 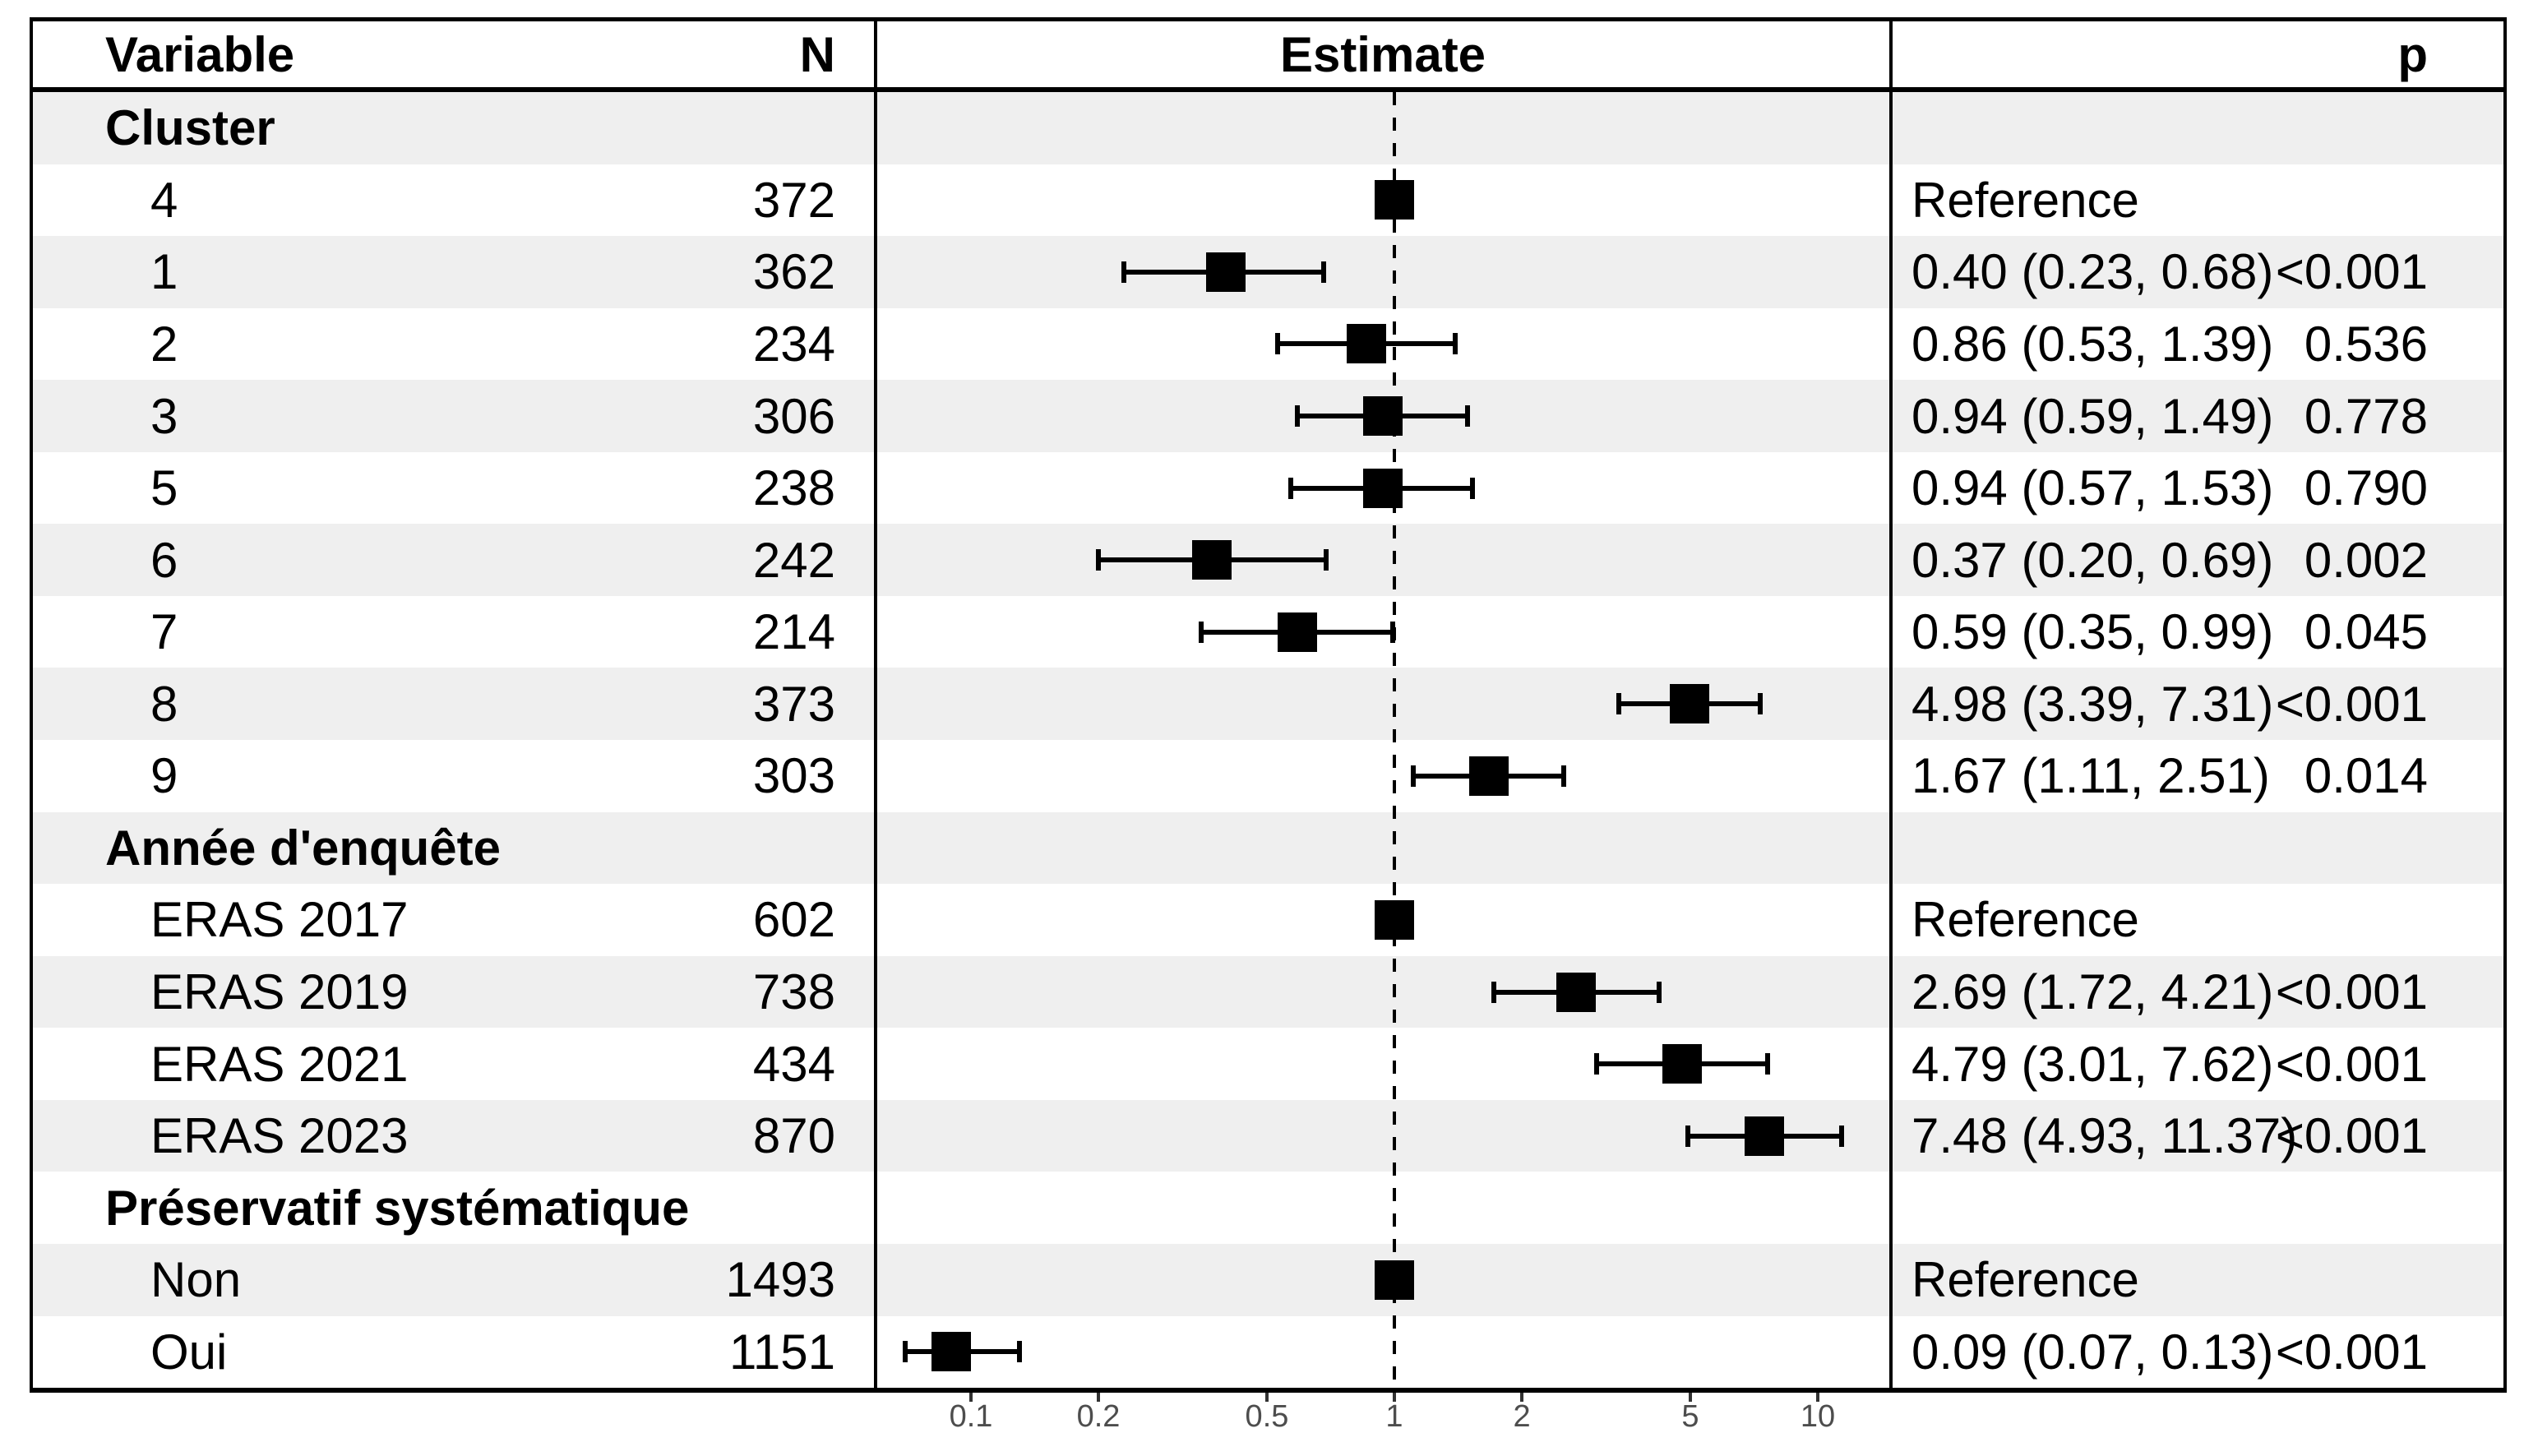 I want to click on column-header-estimate: Estimate, so click(x=1382, y=54).